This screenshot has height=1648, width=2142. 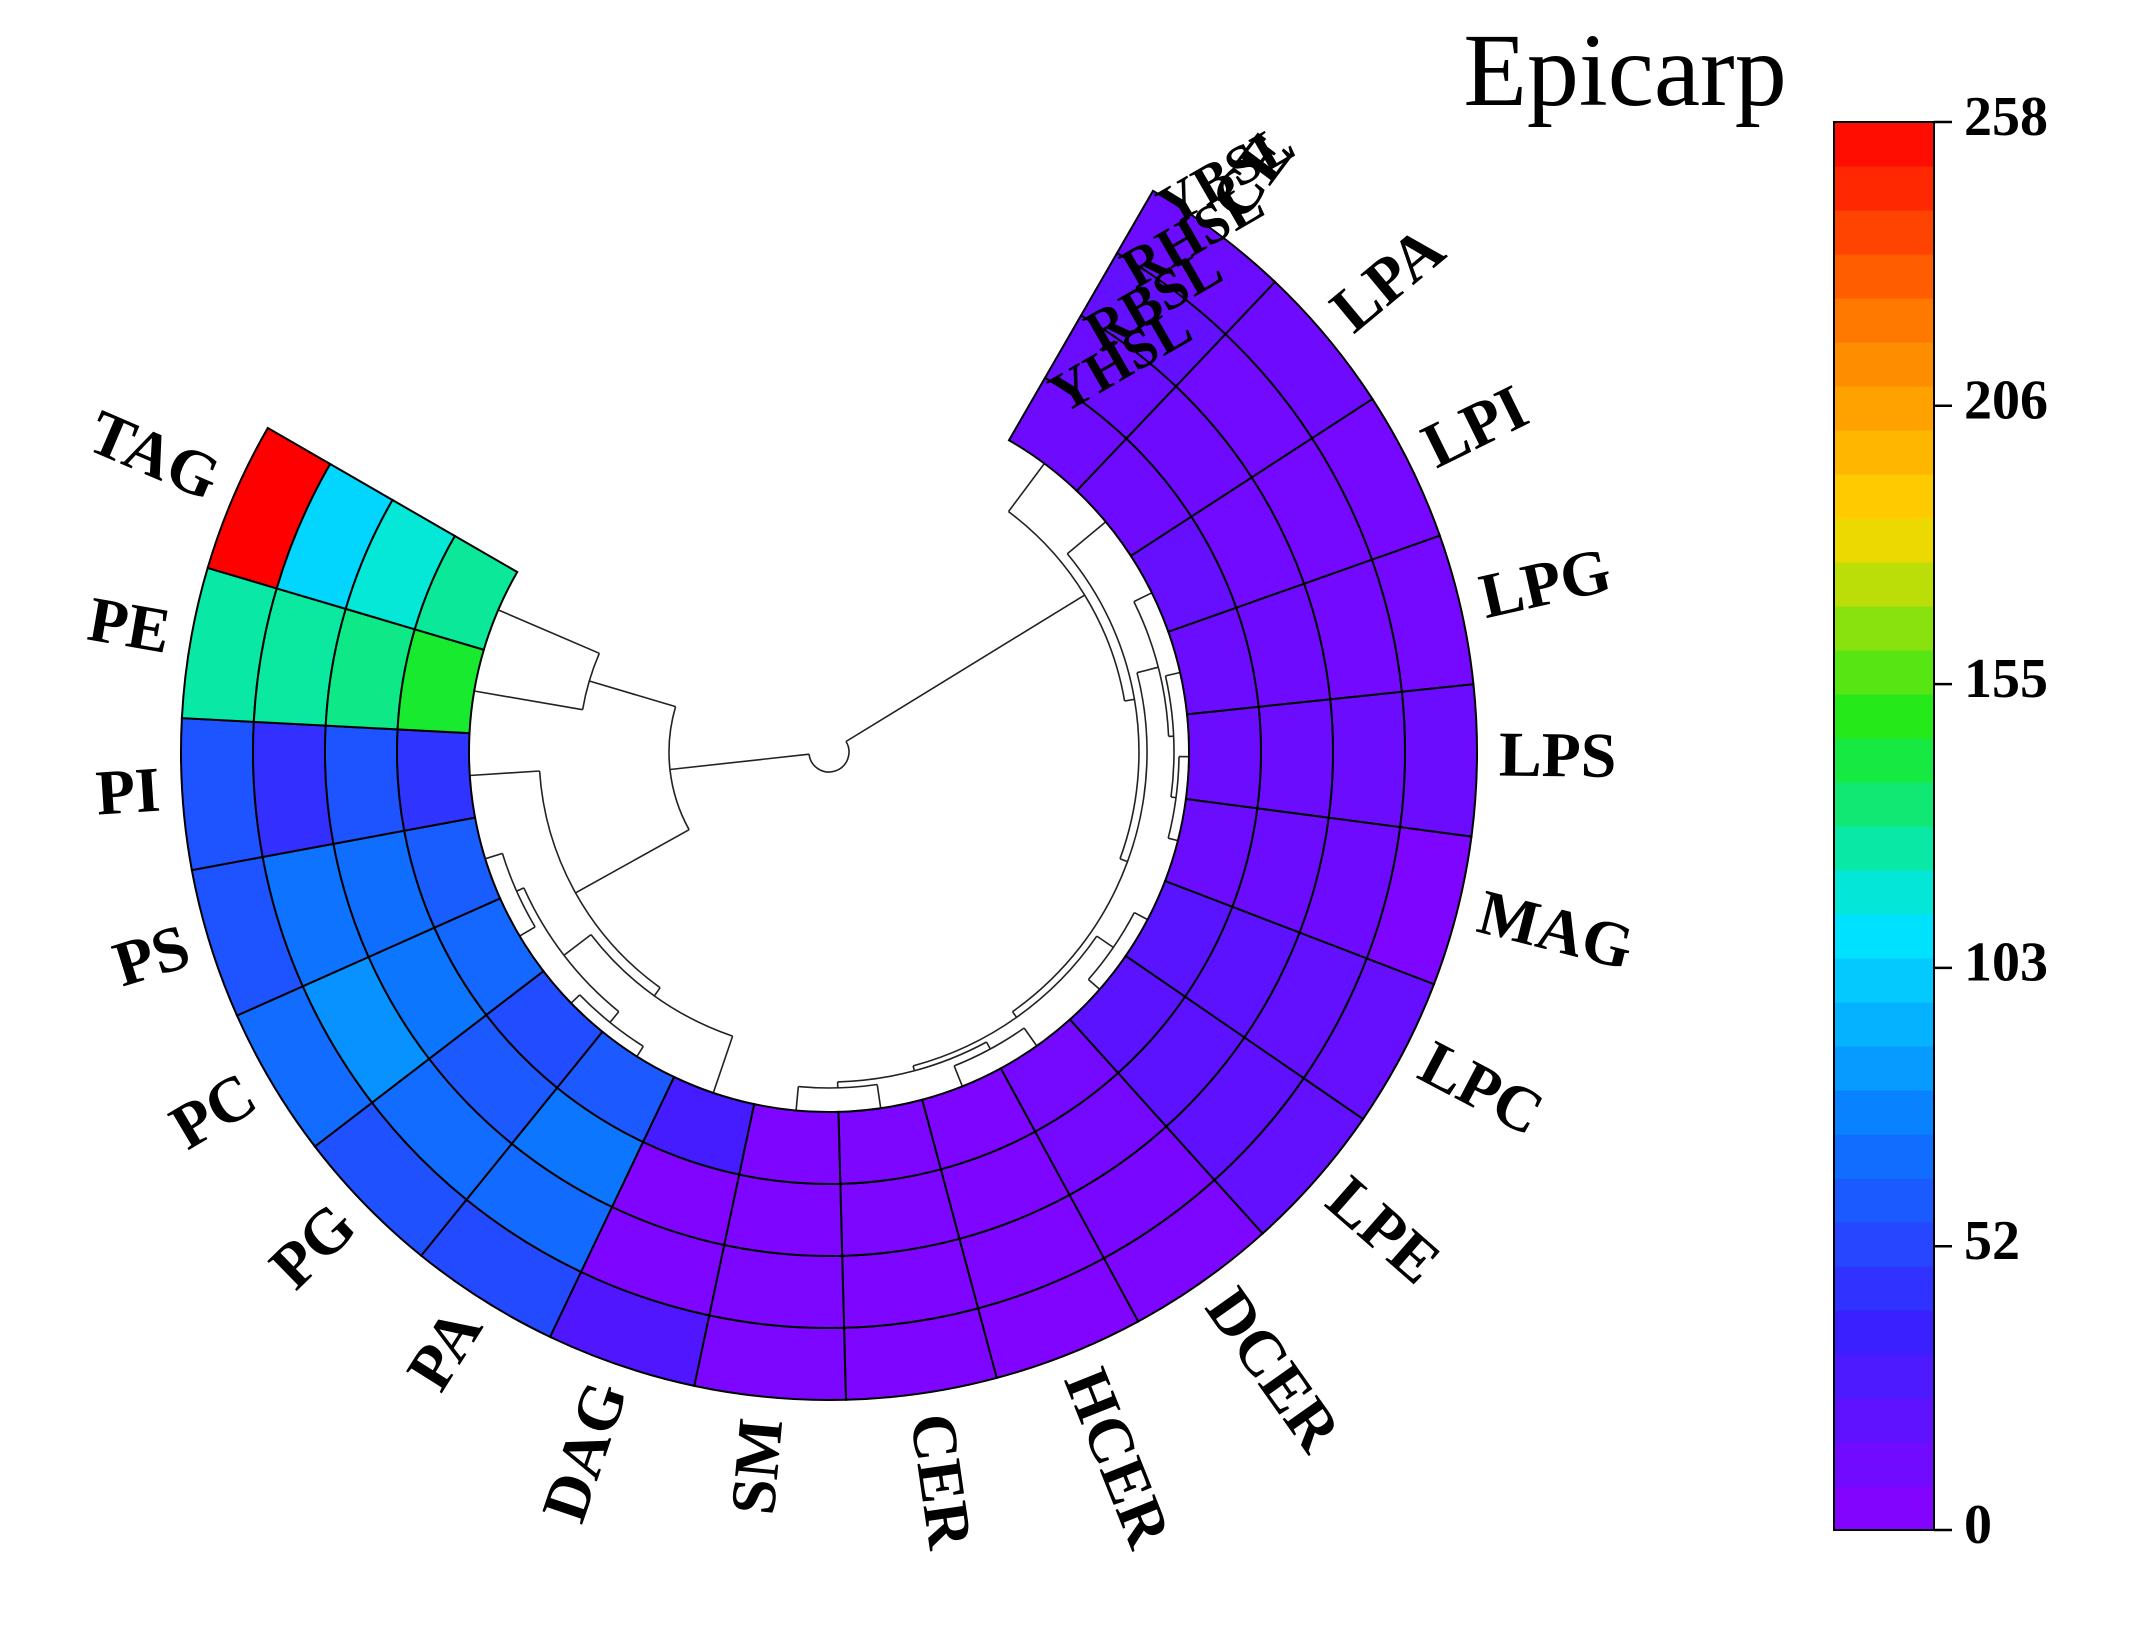 I want to click on heatmap-cell-cer-yhsl, so click(x=889, y=1142).